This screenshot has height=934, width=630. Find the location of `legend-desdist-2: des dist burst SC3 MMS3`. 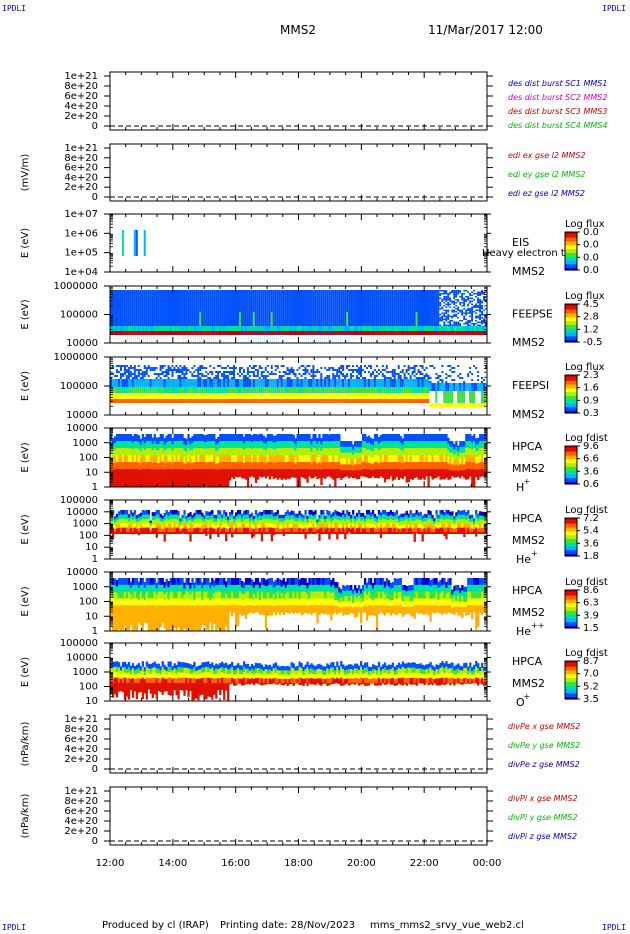

legend-desdist-2: des dist burst SC3 MMS3 is located at coordinates (557, 111).